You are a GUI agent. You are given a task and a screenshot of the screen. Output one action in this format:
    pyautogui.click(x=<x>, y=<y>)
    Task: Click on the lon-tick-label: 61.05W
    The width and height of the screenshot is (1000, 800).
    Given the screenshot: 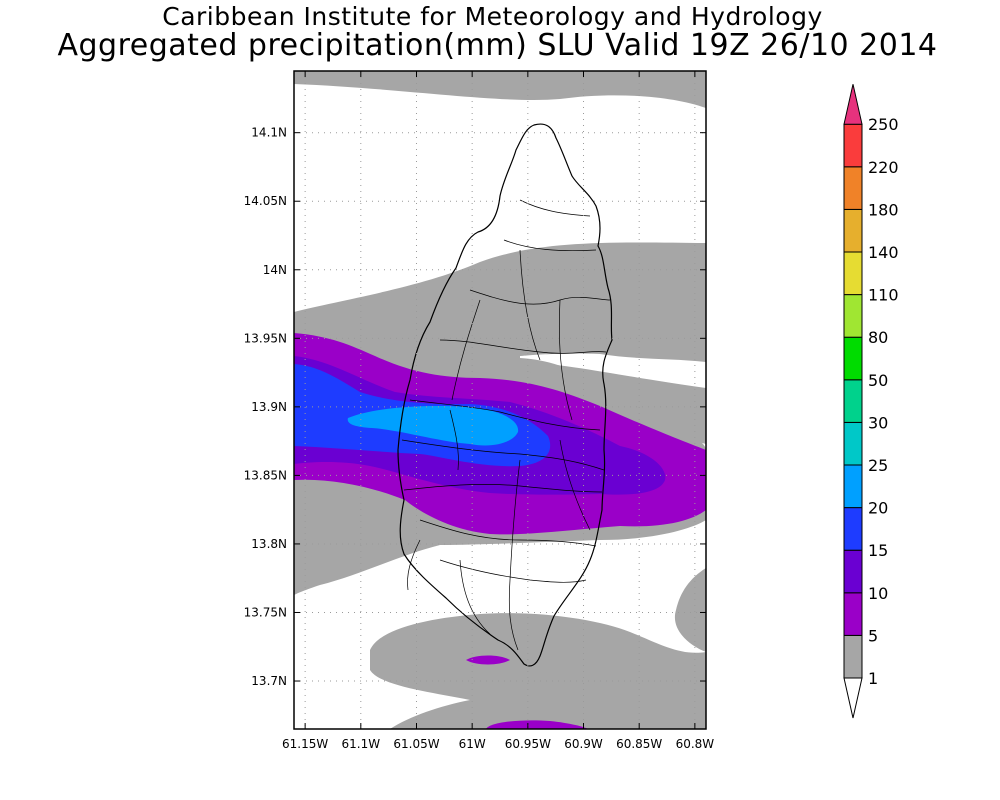 What is the action you would take?
    pyautogui.click(x=416, y=744)
    